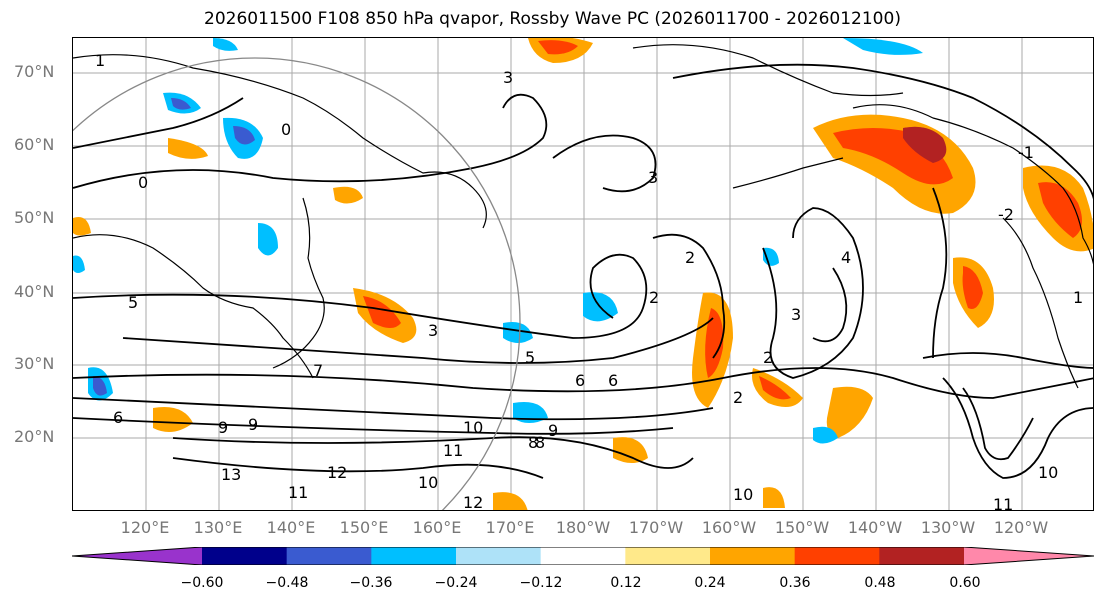 The image size is (1105, 604). I want to click on lon-label: 130°W, so click(948, 527).